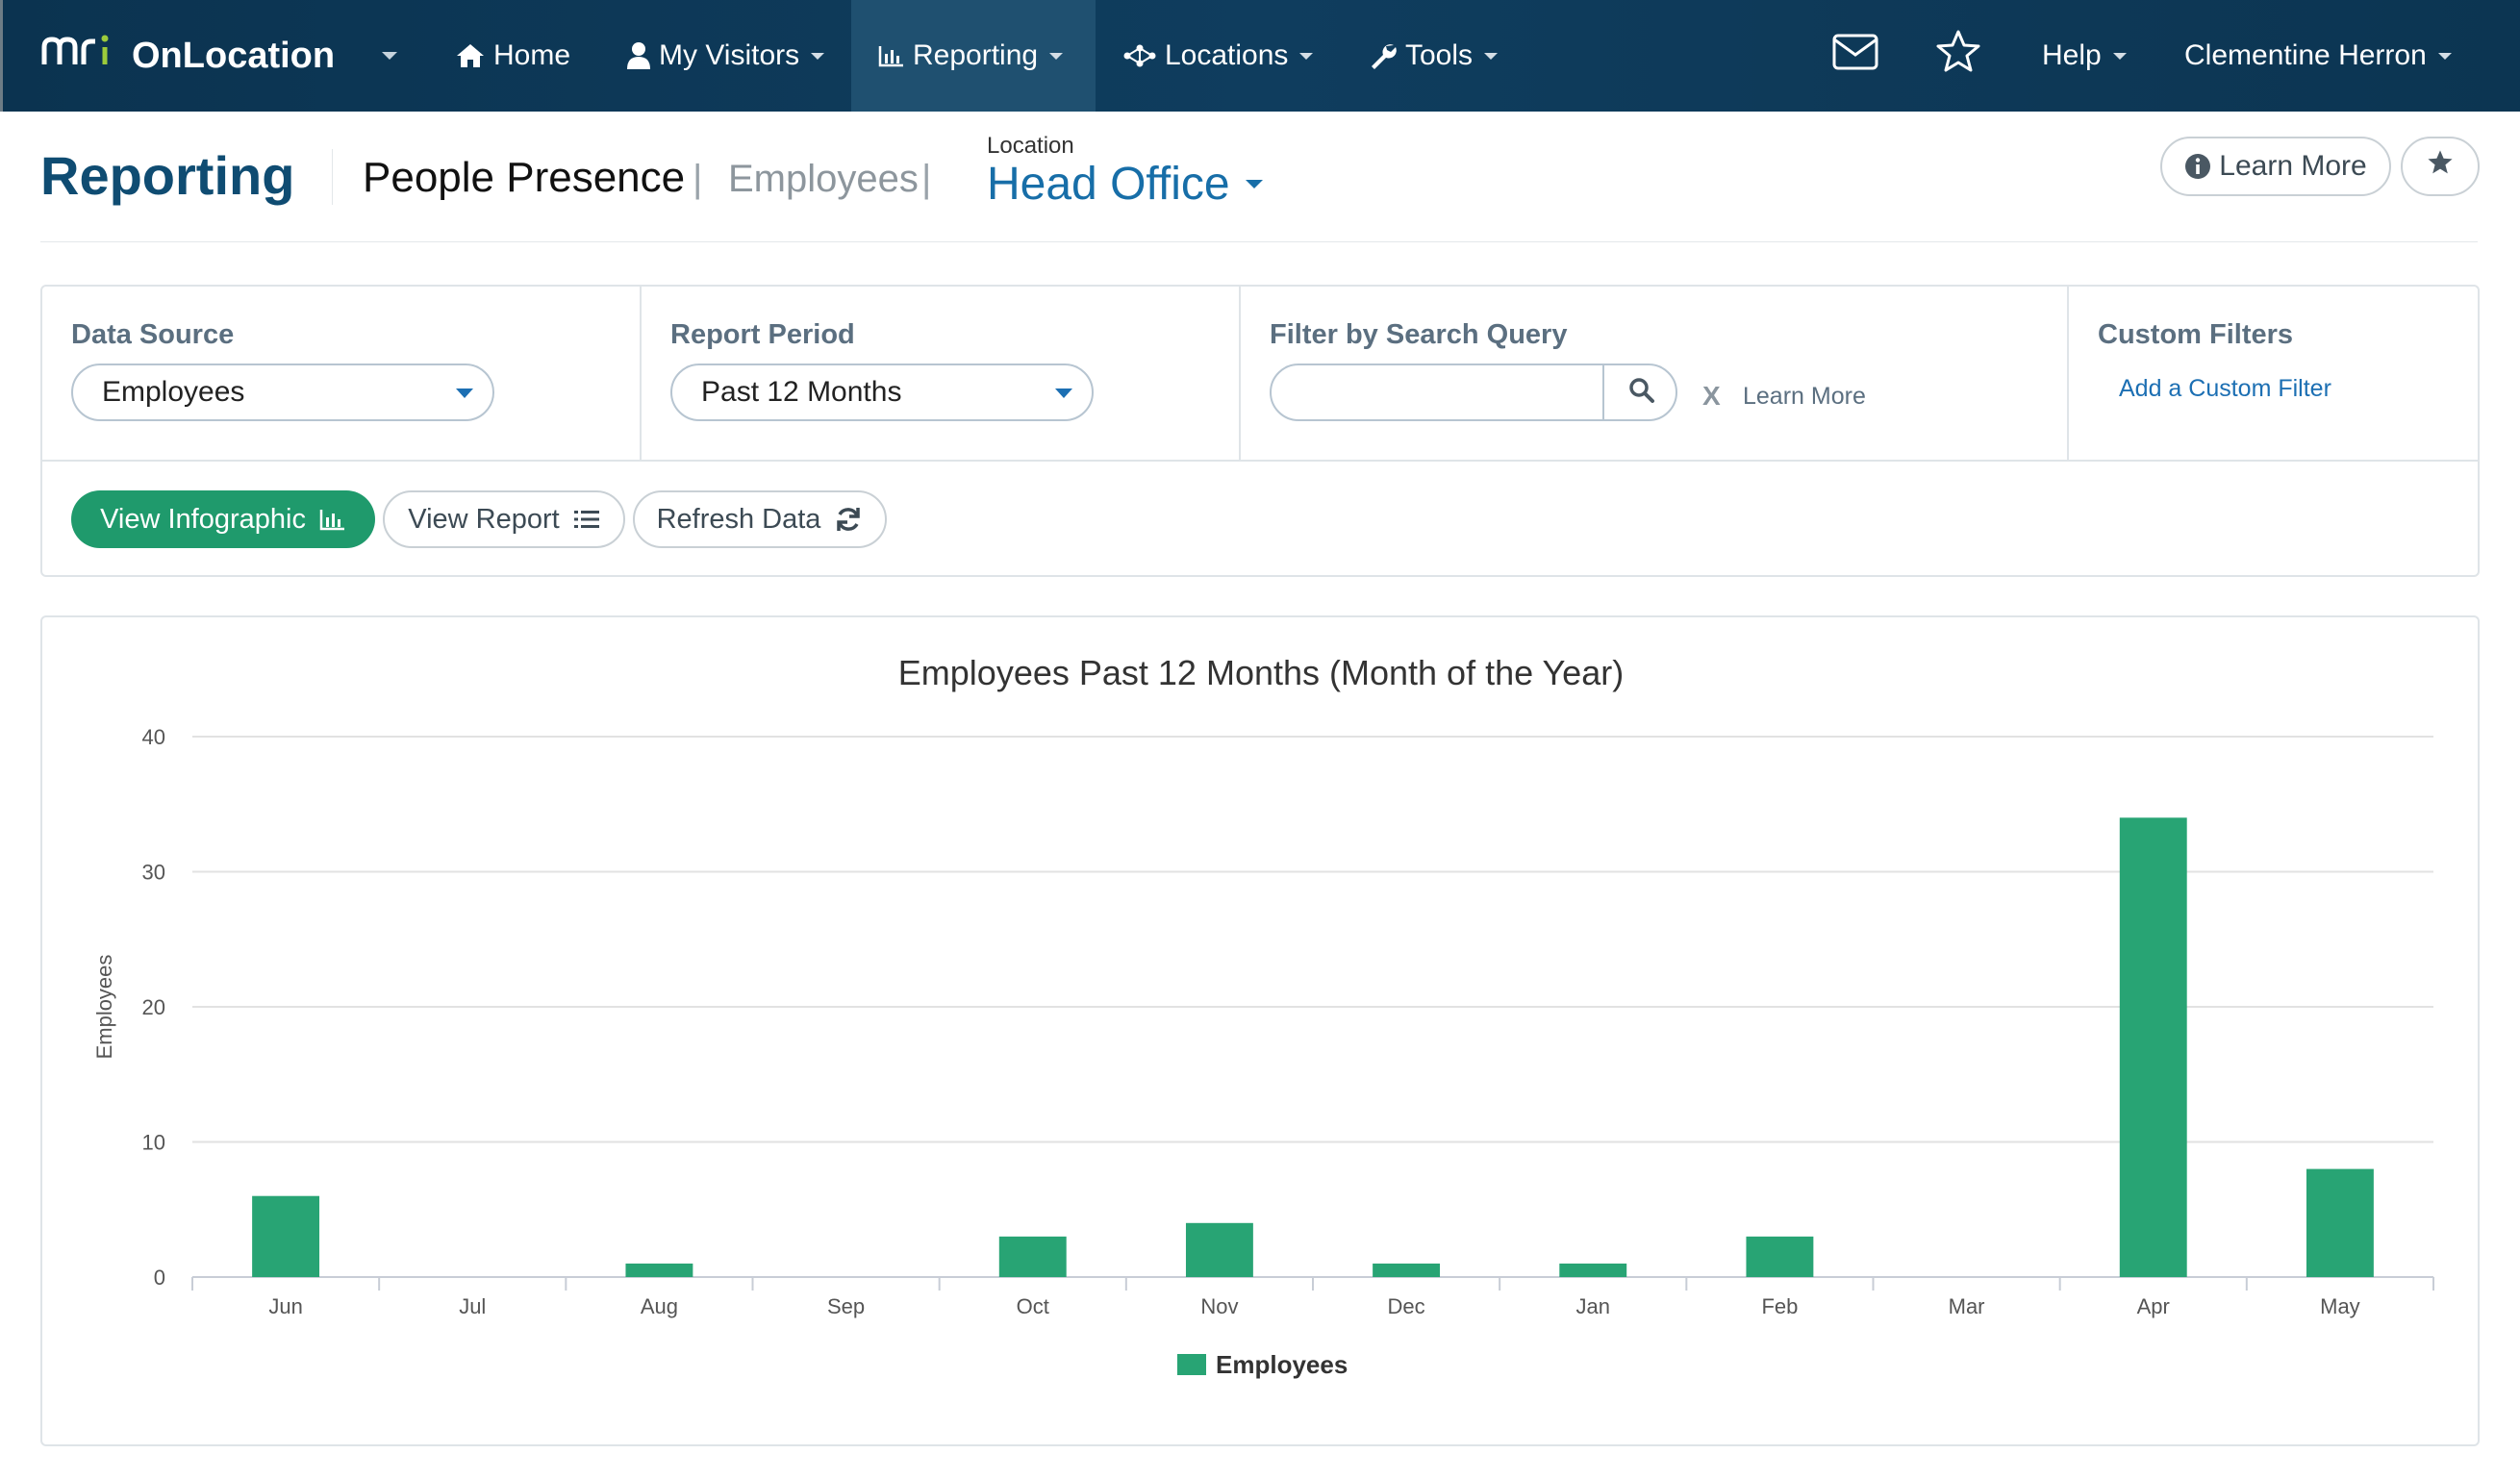  What do you see at coordinates (1407, 1306) in the screenshot?
I see `x-tick-label: Dec` at bounding box center [1407, 1306].